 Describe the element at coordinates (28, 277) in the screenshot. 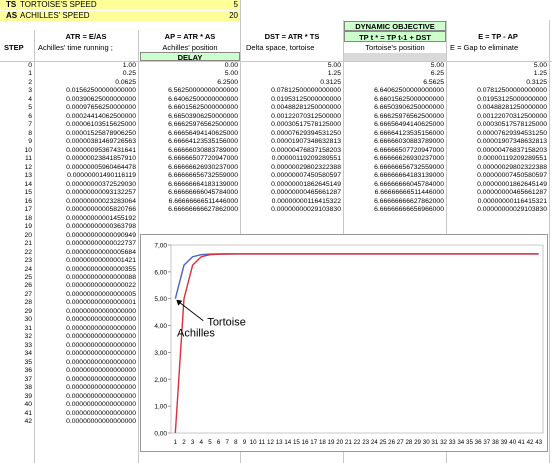

I see `table-cell-s: 25` at that location.